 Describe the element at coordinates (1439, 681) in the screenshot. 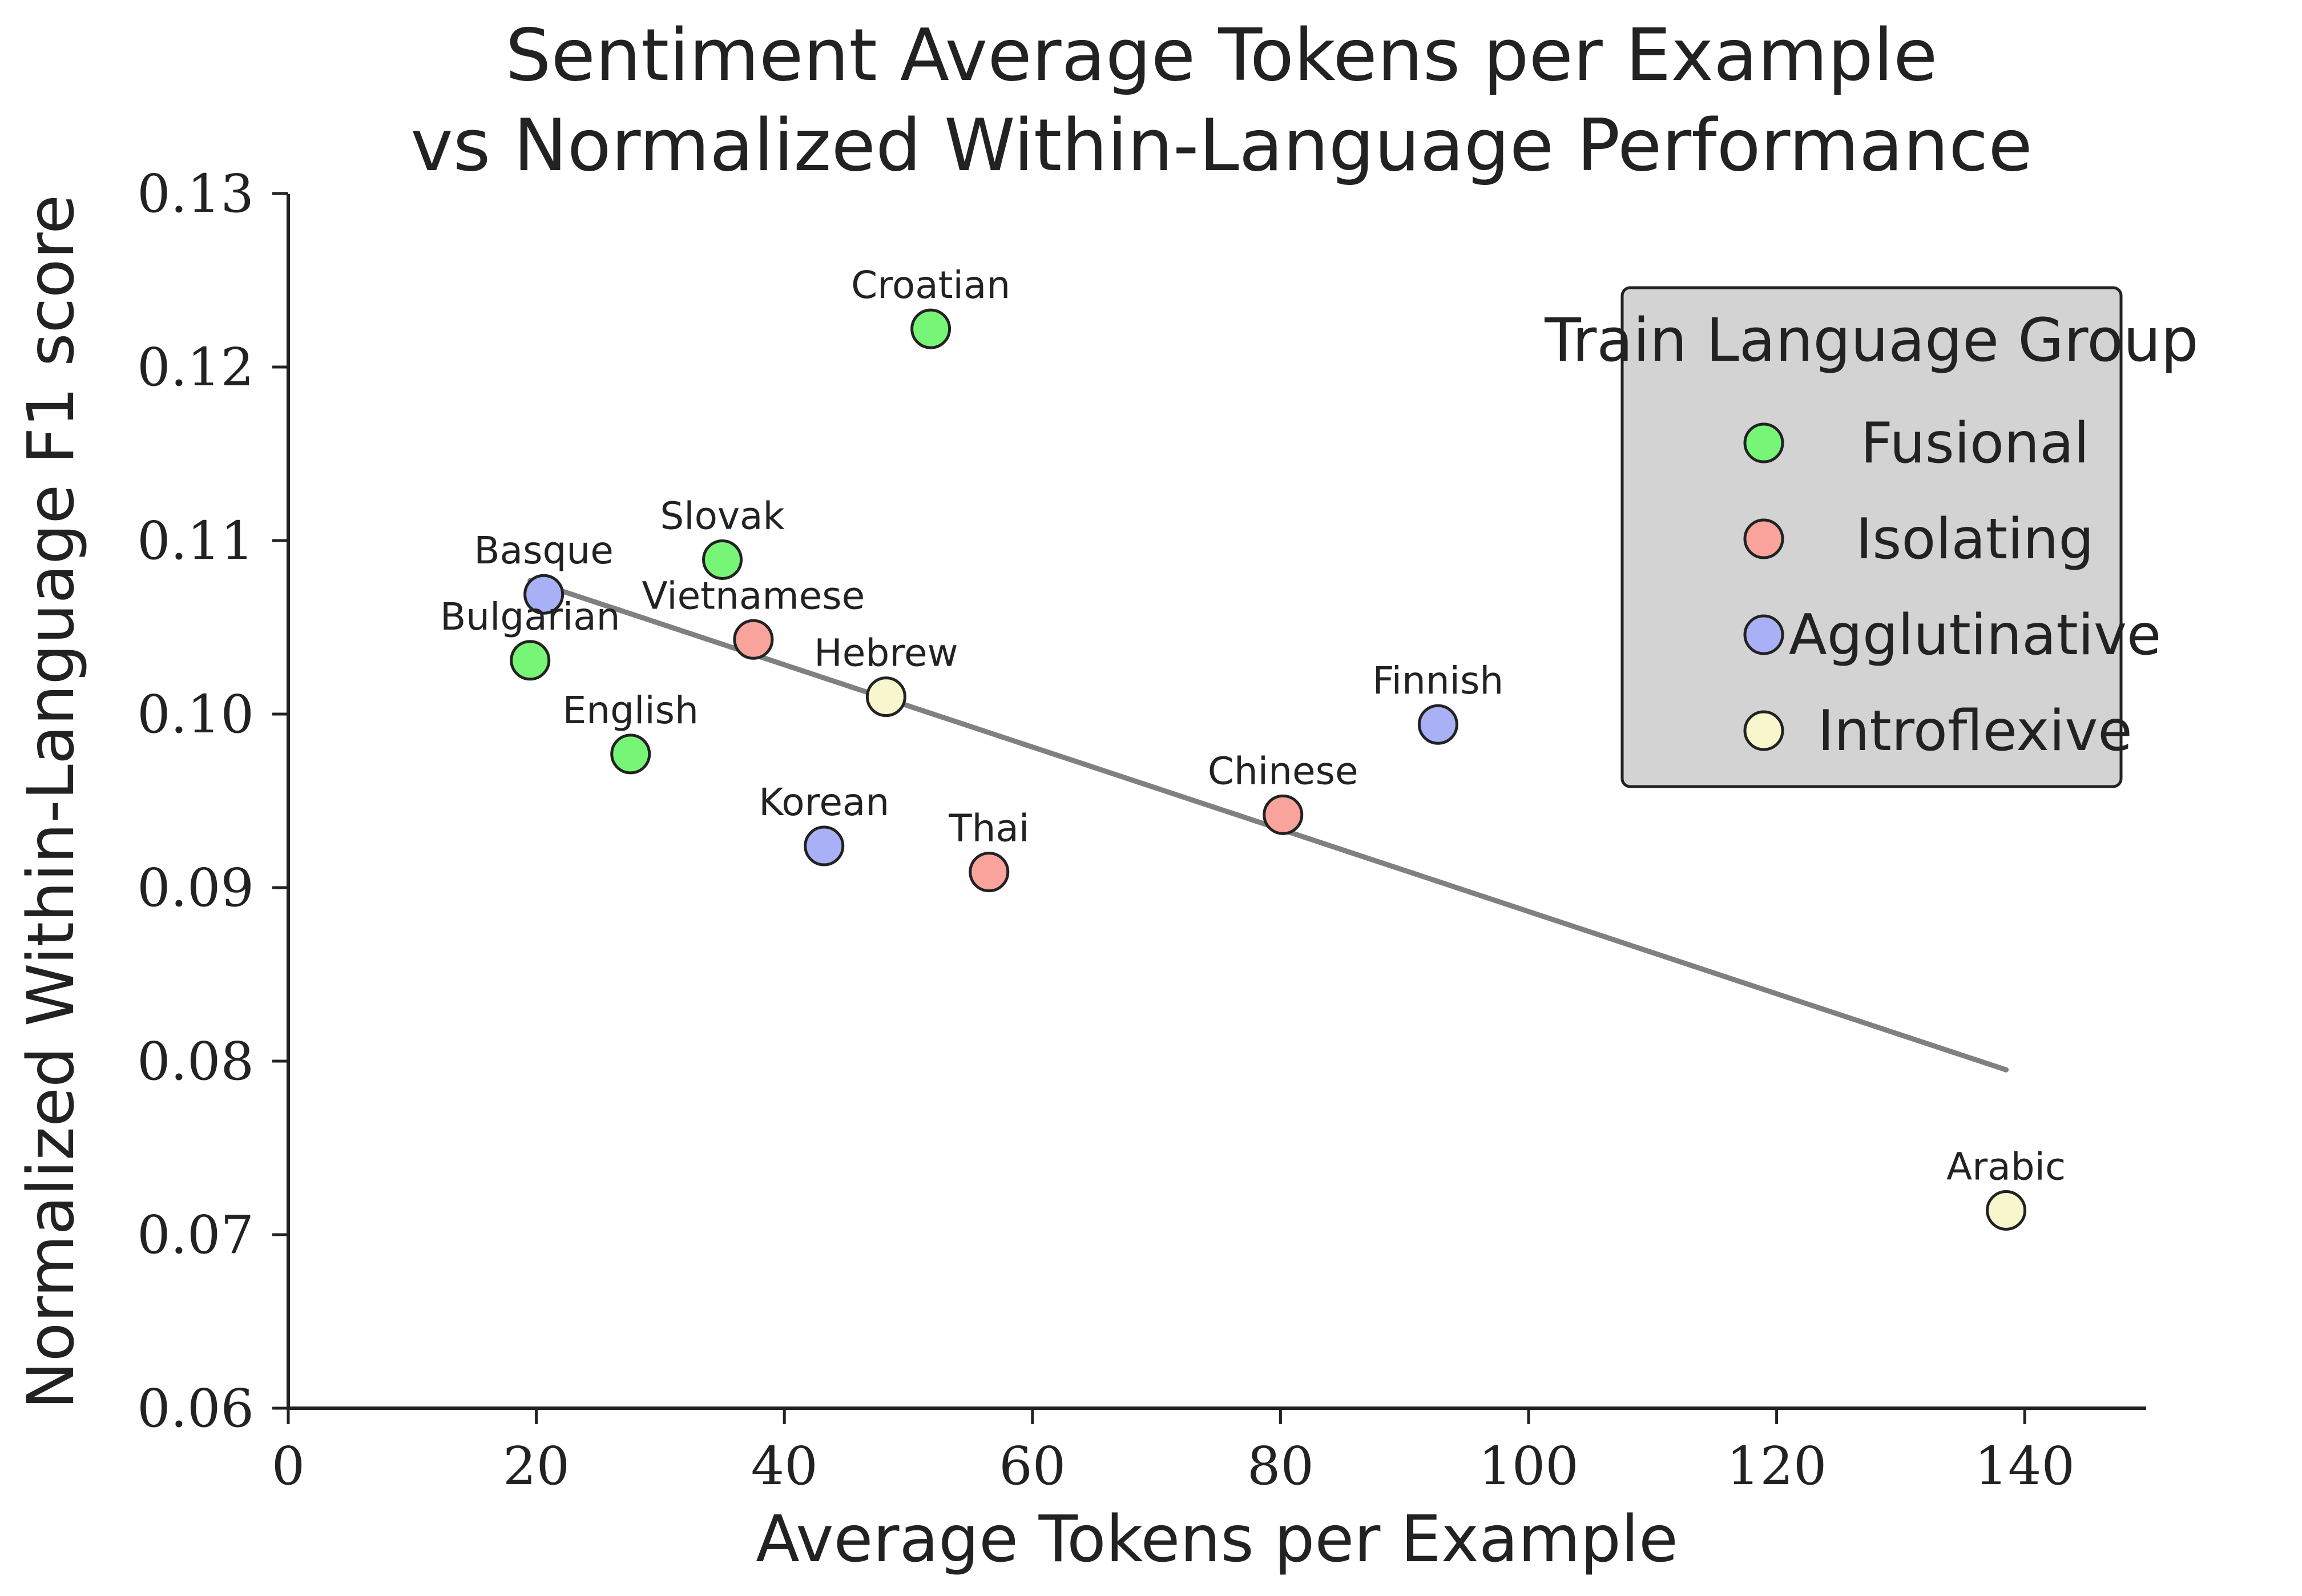

I see `point-label-finnish: Finnish` at that location.